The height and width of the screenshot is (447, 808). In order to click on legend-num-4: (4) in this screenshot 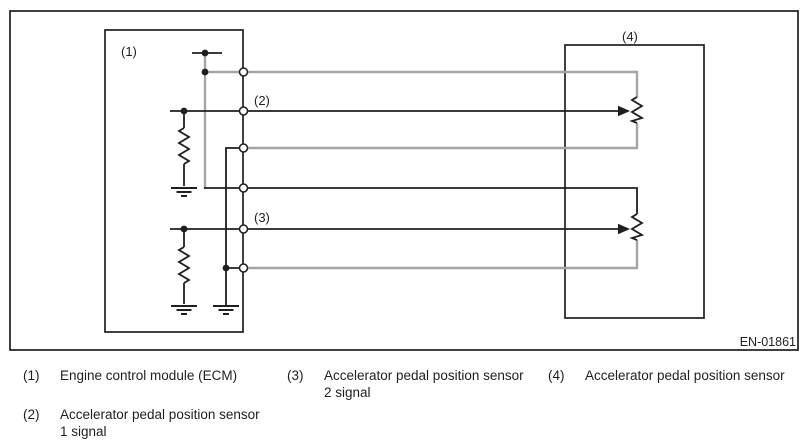, I will do `click(556, 375)`.